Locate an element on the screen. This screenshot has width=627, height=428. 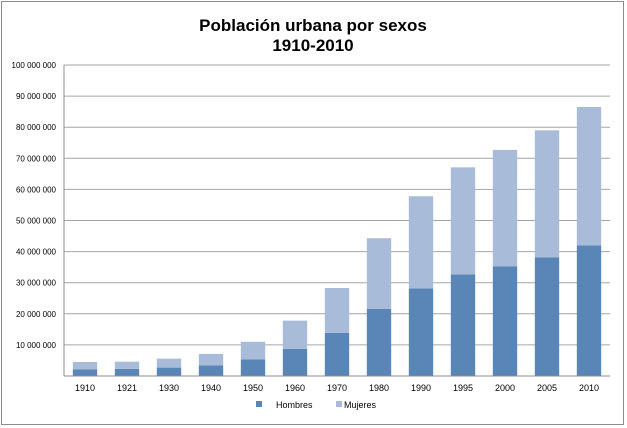
x-tick-label: 1950 is located at coordinates (253, 388).